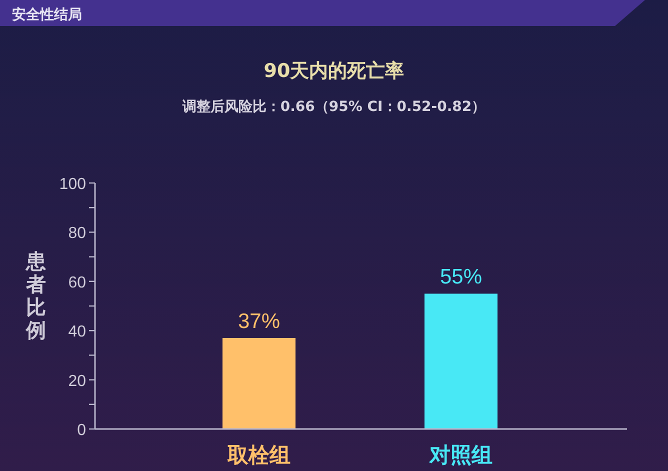 The width and height of the screenshot is (668, 471). I want to click on y-tick-label: 20, so click(77, 381).